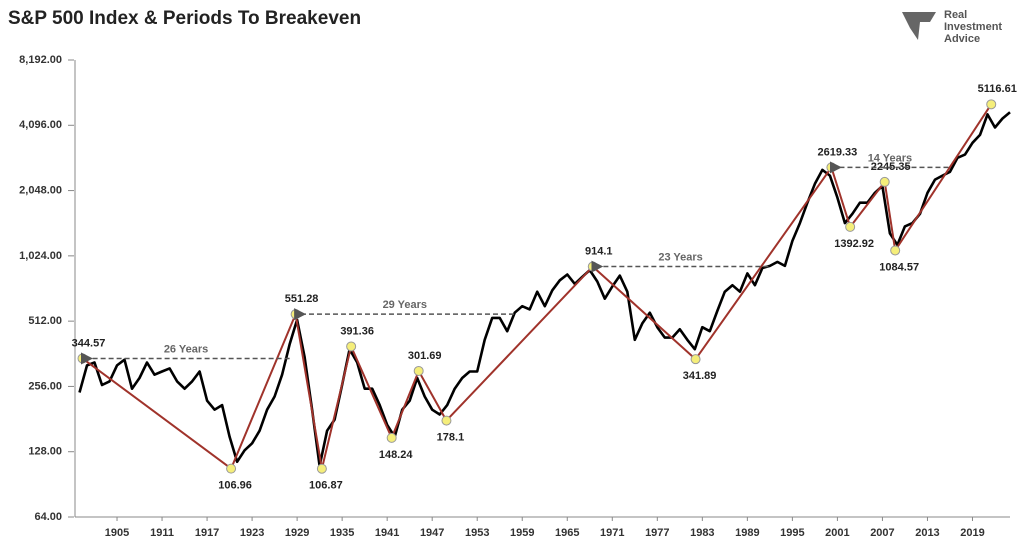 This screenshot has height=553, width=1024. What do you see at coordinates (702, 533) in the screenshot?
I see `x-tick-label: 1983` at bounding box center [702, 533].